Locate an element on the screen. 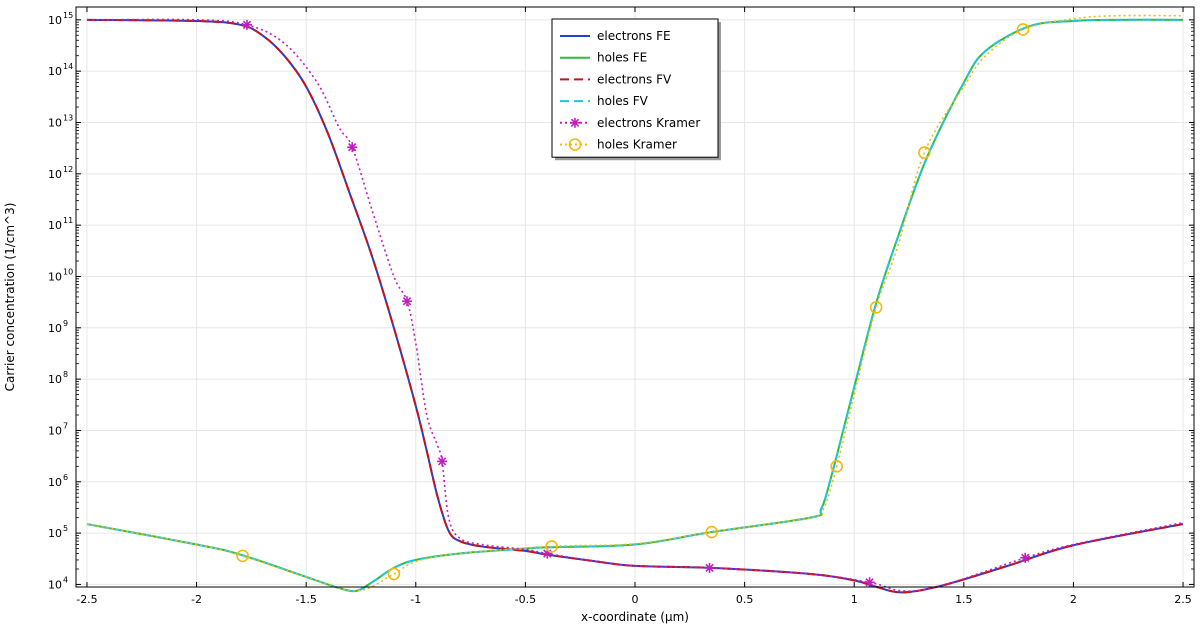 Image resolution: width=1200 pixels, height=634 pixels. legend-marker-electrons-kramer is located at coordinates (575, 122).